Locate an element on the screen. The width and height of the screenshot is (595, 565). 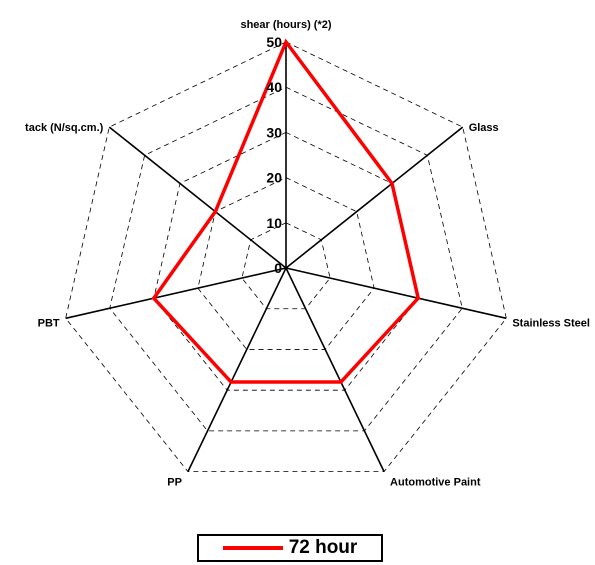
tick-label-20: 20 is located at coordinates (274, 178).